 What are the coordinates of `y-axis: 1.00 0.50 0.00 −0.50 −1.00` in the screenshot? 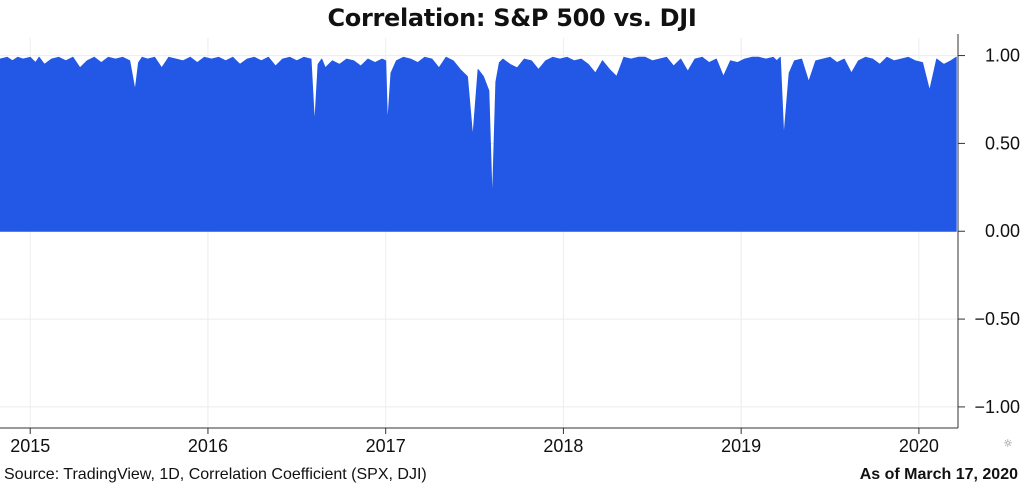 It's located at (989, 231).